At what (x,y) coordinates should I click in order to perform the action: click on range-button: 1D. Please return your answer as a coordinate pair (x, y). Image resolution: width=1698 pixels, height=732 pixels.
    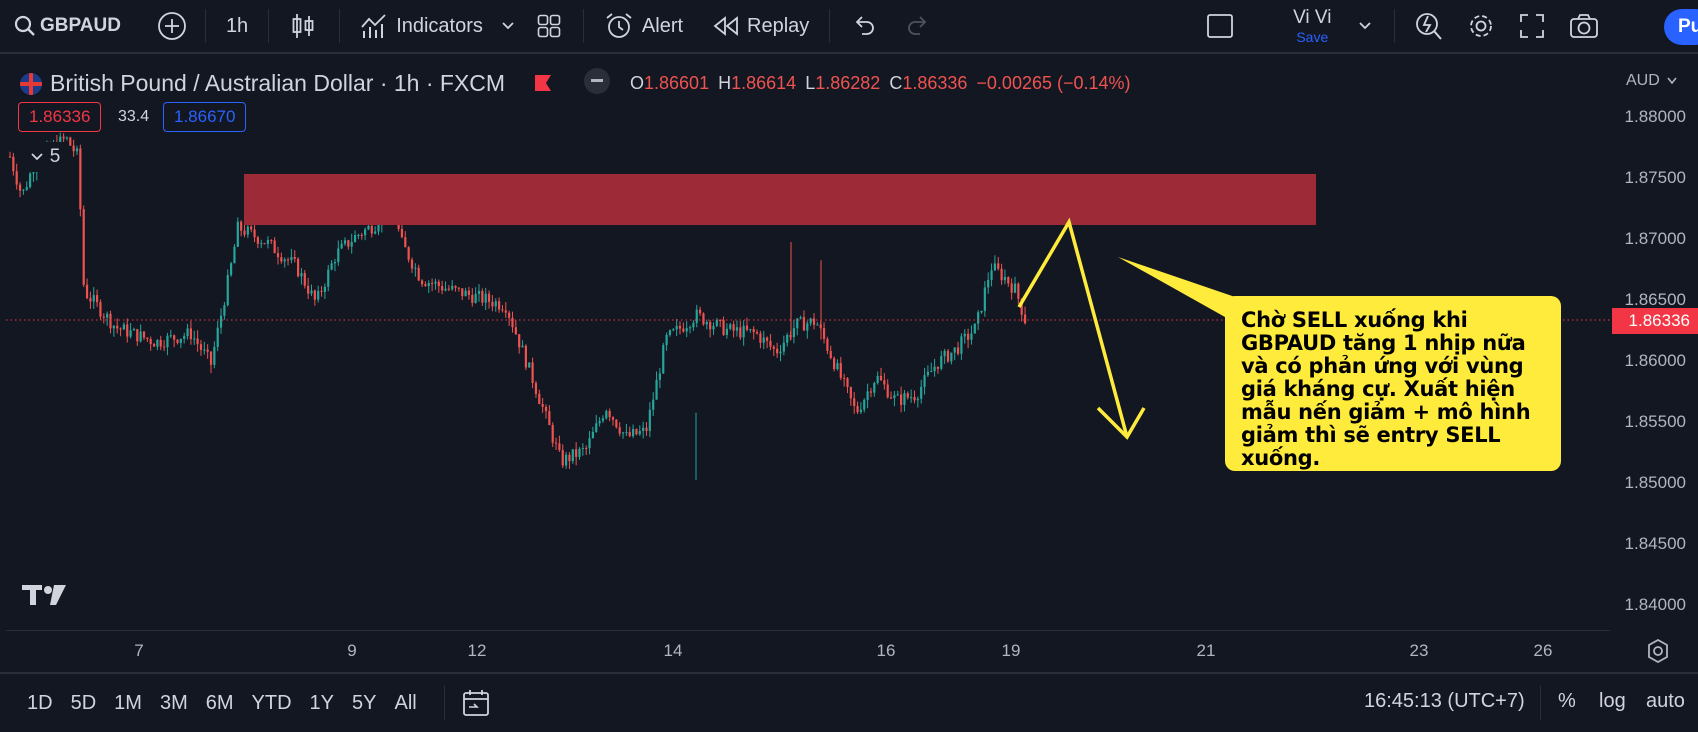
    Looking at the image, I should click on (40, 702).